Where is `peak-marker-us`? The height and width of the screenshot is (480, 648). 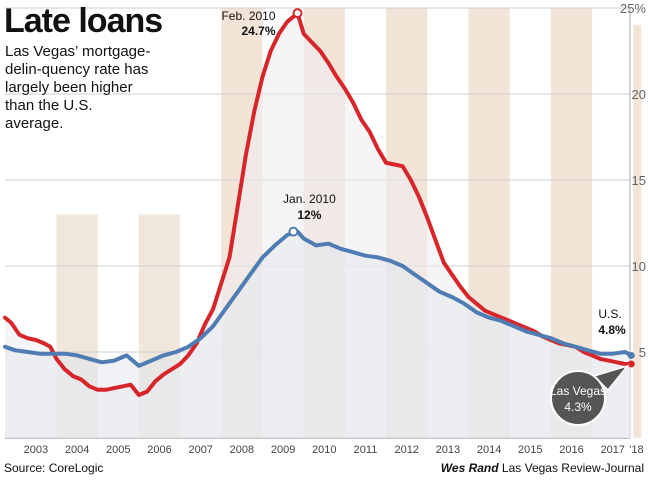
peak-marker-us is located at coordinates (293, 231).